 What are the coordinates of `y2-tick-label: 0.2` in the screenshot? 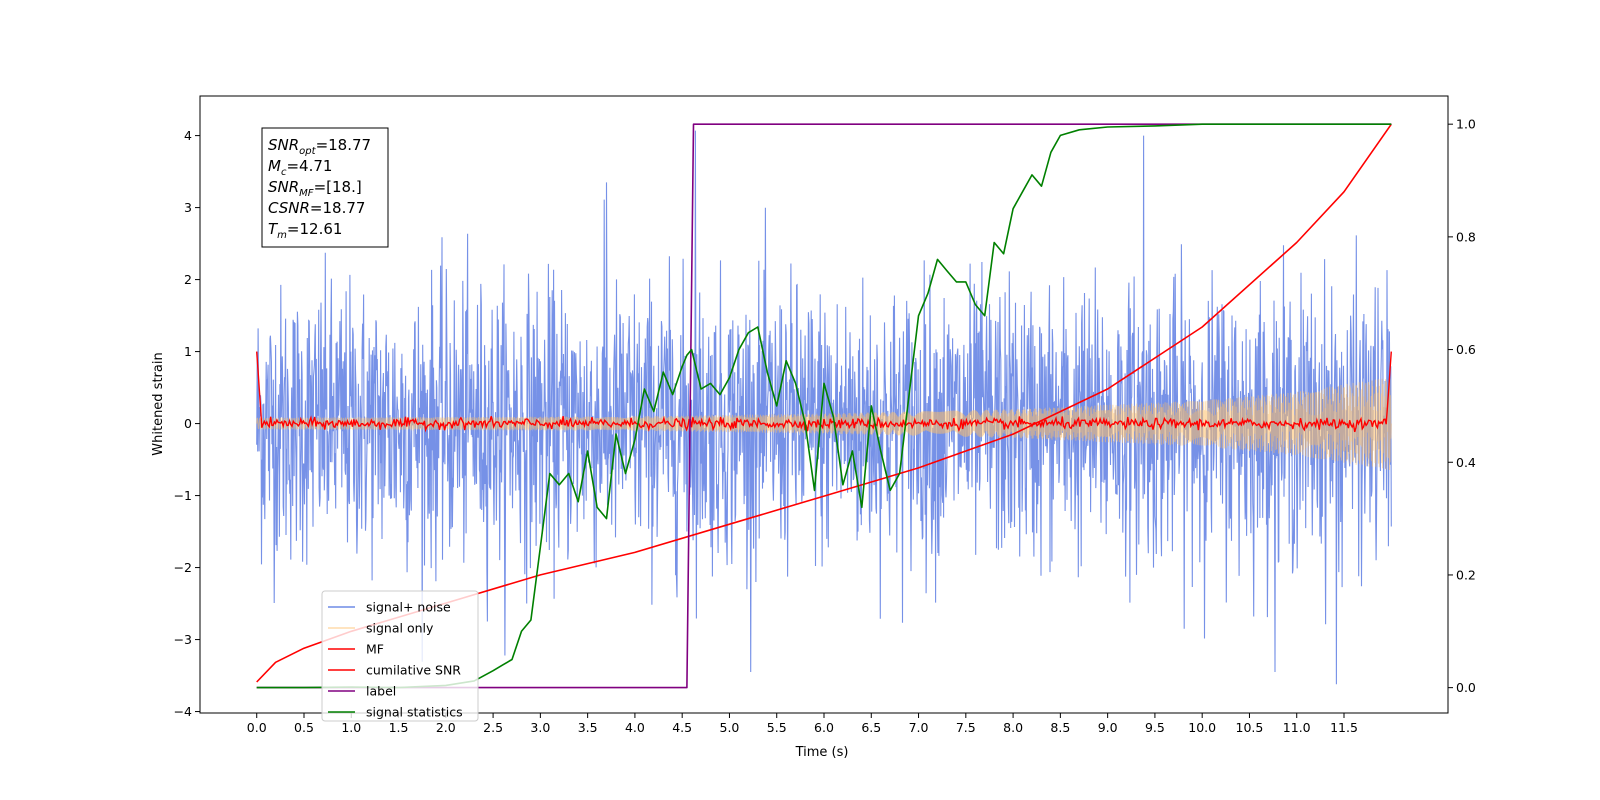 It's located at (1466, 574).